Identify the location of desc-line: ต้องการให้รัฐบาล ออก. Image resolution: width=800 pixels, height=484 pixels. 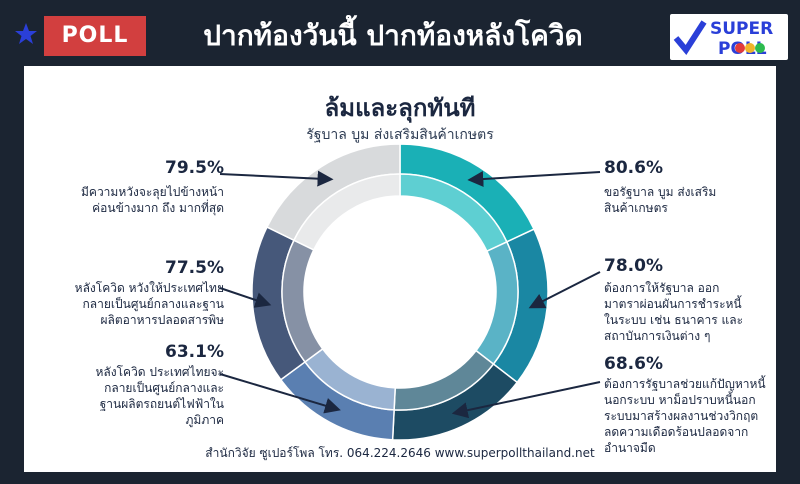
(662, 288).